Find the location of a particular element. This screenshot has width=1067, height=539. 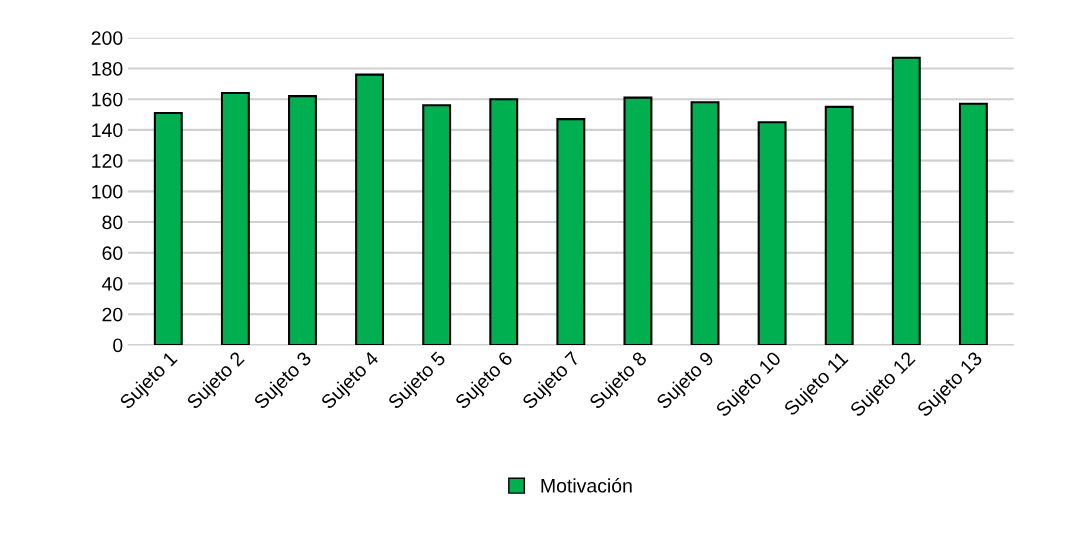

y-tick-label: 160 is located at coordinates (107, 99).